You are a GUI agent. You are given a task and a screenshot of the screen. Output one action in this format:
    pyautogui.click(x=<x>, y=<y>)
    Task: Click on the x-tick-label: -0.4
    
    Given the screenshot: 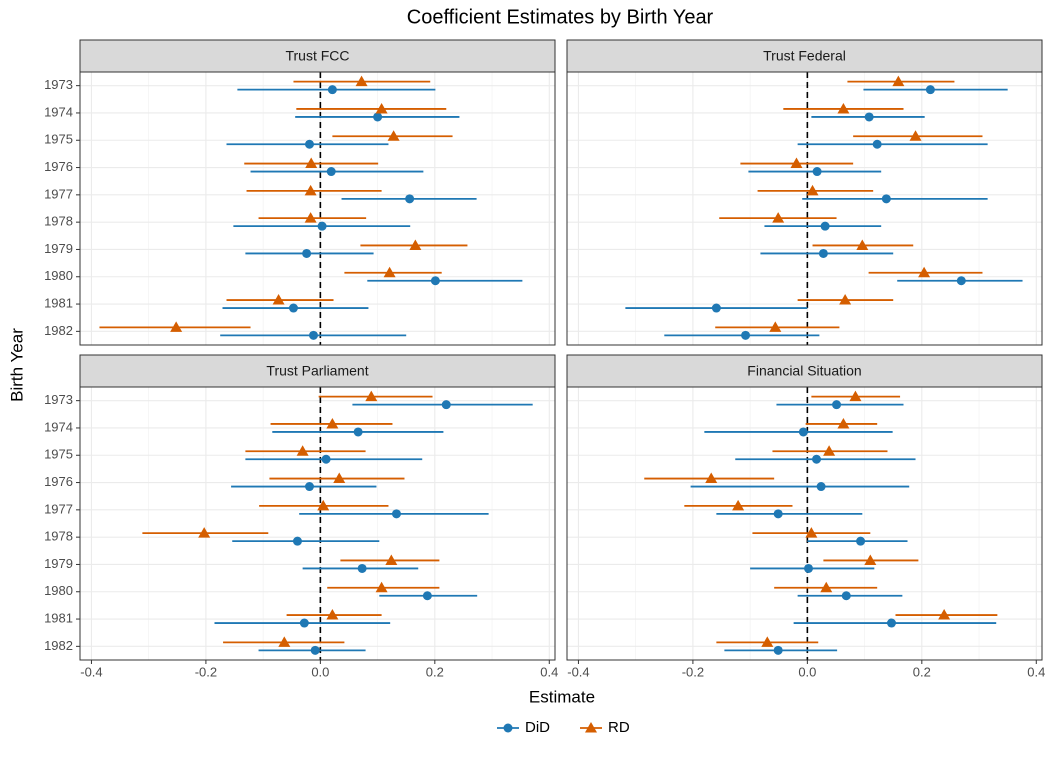 What is the action you would take?
    pyautogui.click(x=578, y=671)
    